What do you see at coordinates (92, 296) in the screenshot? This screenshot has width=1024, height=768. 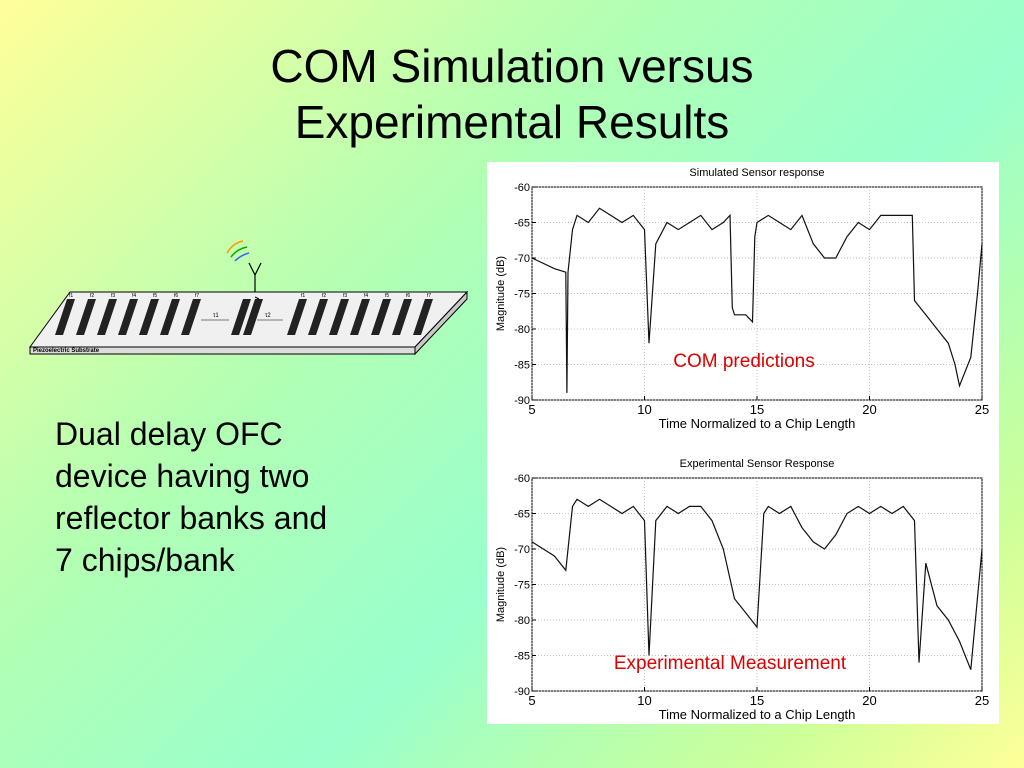 I see `bank1-label: f2` at bounding box center [92, 296].